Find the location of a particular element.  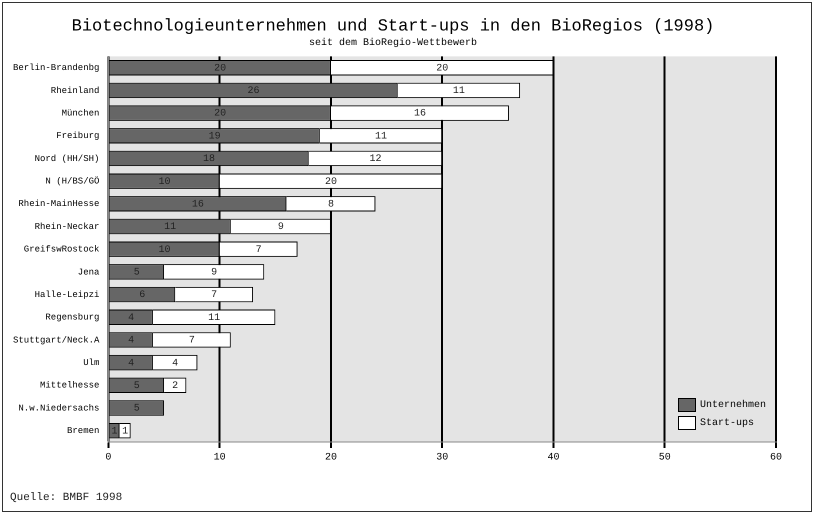

x-tick-label: 50 is located at coordinates (664, 458).